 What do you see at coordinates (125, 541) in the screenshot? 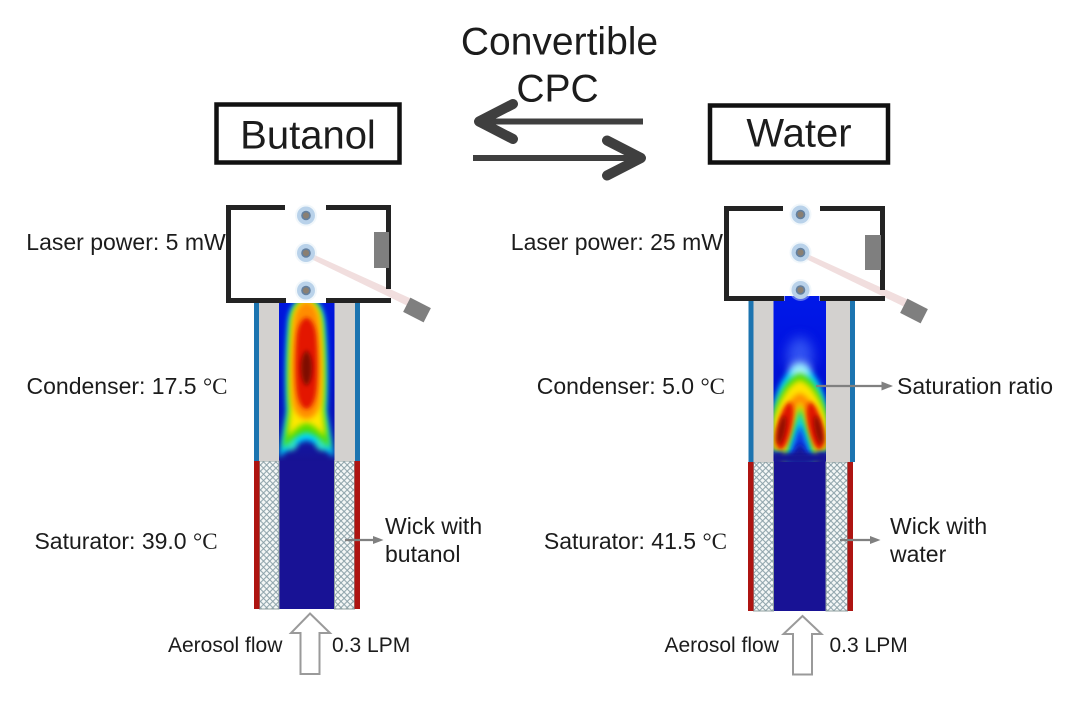
I see `svg-text: Saturator: 39.0 °C` at bounding box center [125, 541].